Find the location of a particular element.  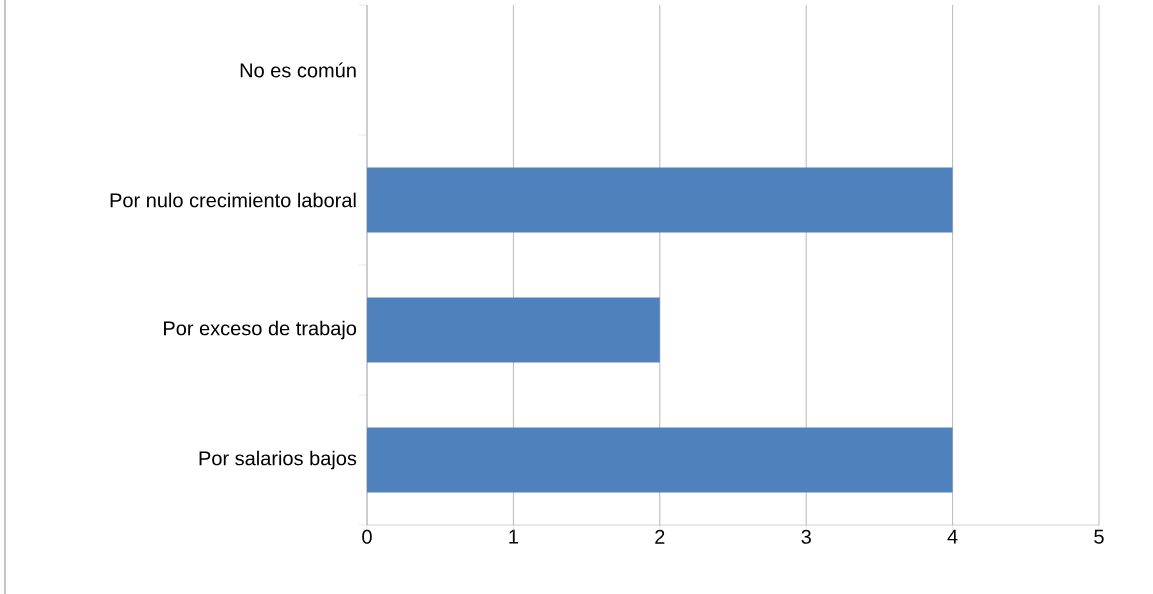

x-tick-label: 0 is located at coordinates (367, 536).